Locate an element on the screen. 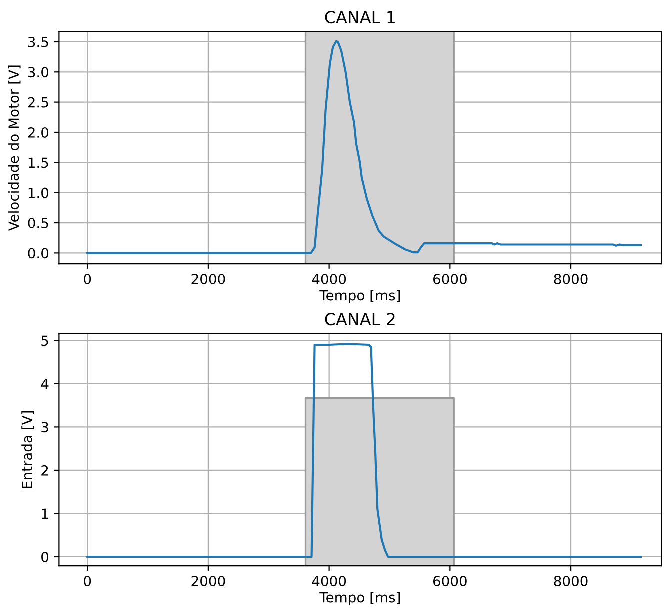 The width and height of the screenshot is (665, 610). y-tick-label: 1.0 is located at coordinates (38, 193).